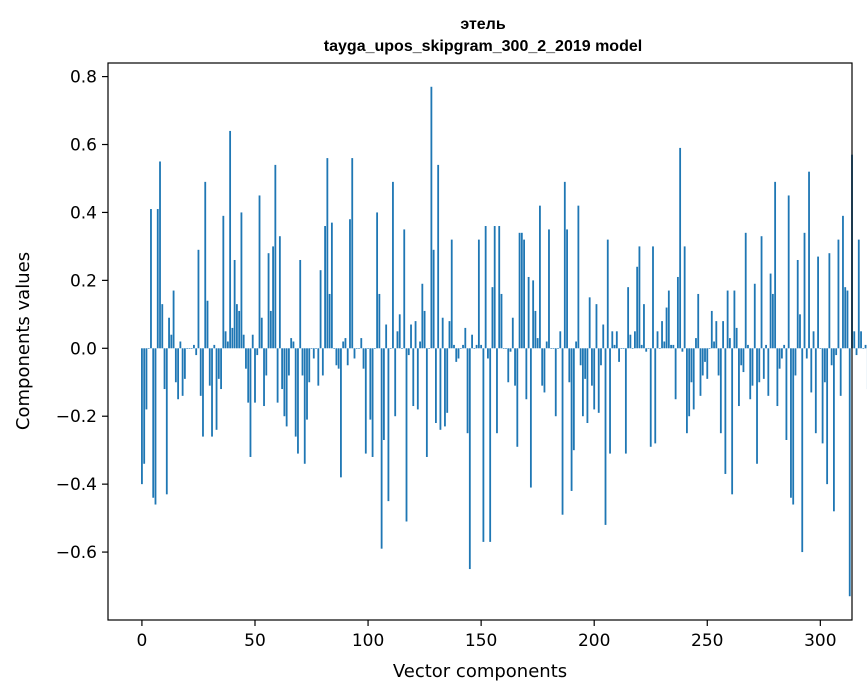 The height and width of the screenshot is (696, 867). I want to click on y-tick-label: −0.4, so click(76, 485).